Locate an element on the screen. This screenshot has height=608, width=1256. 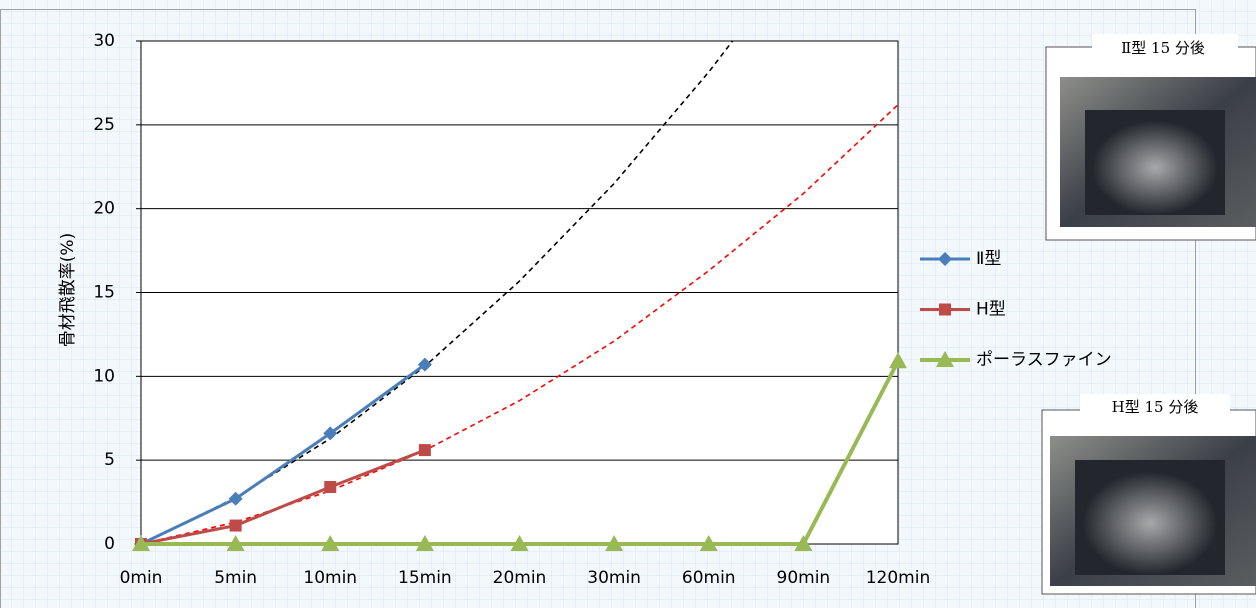
x-tick-label: 10min is located at coordinates (330, 578).